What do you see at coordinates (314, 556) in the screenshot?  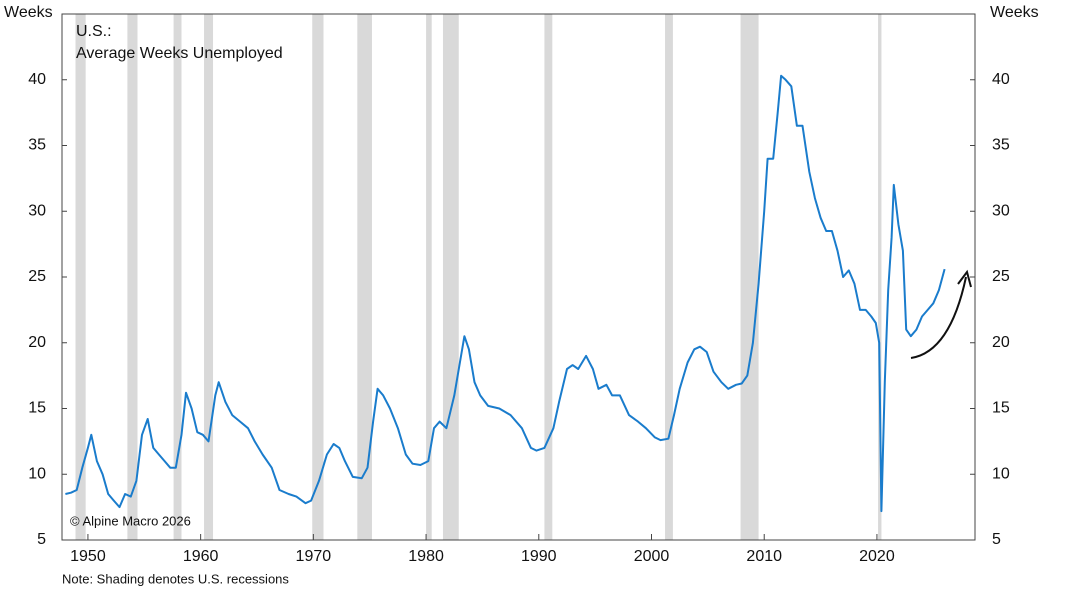 I see `x-tick-label: 1970` at bounding box center [314, 556].